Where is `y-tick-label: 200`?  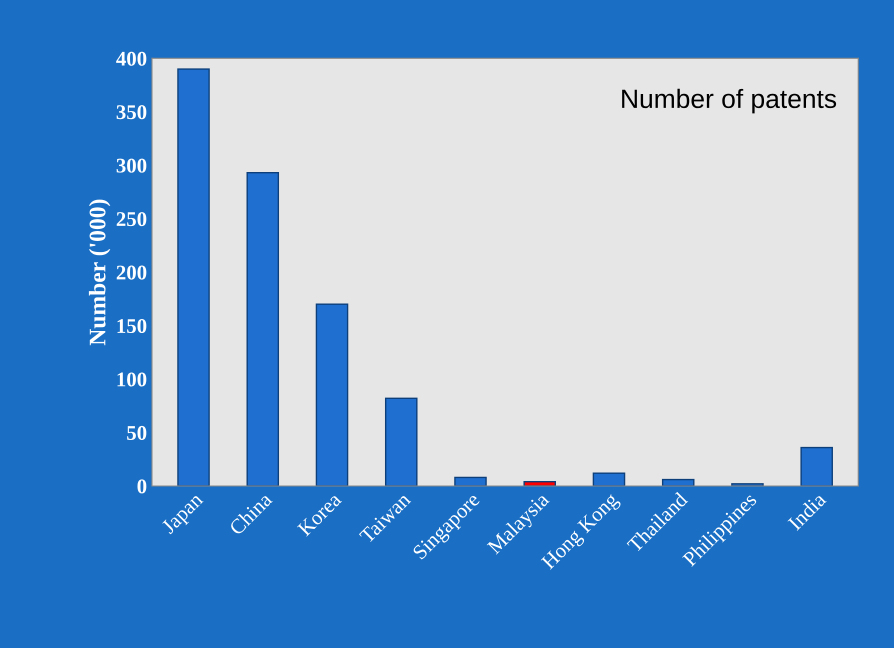
y-tick-label: 200 is located at coordinates (131, 273).